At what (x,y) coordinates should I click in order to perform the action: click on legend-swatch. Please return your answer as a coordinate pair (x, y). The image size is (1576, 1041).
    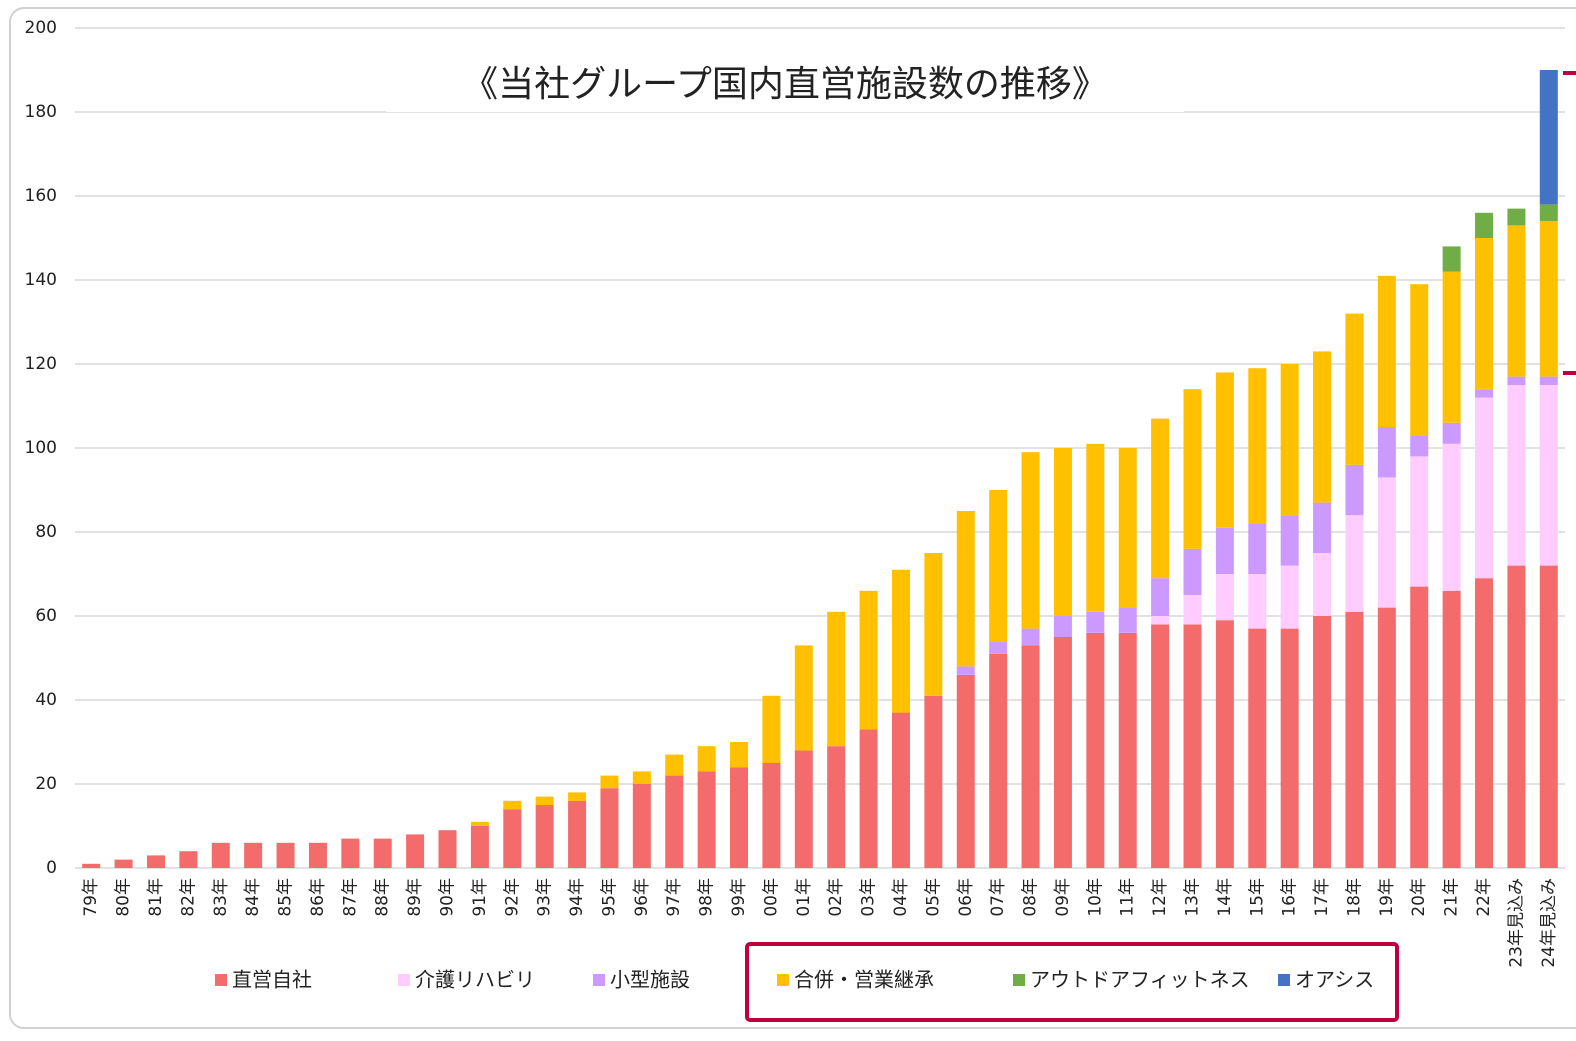
    Looking at the image, I should click on (599, 980).